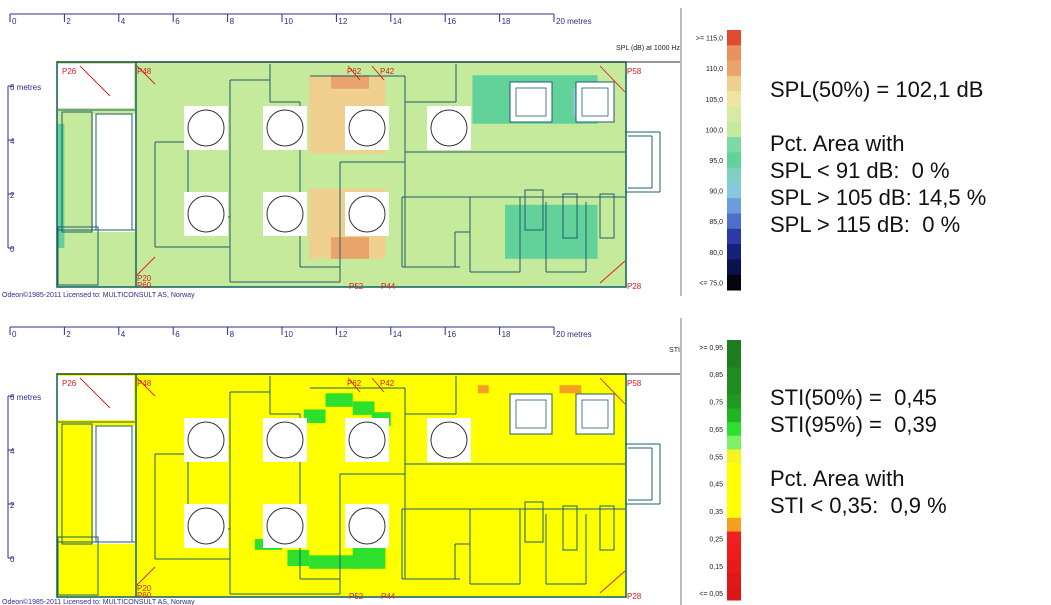 The width and height of the screenshot is (1051, 605). Describe the element at coordinates (716, 403) in the screenshot. I see `legend-label-4: 0,75` at that location.